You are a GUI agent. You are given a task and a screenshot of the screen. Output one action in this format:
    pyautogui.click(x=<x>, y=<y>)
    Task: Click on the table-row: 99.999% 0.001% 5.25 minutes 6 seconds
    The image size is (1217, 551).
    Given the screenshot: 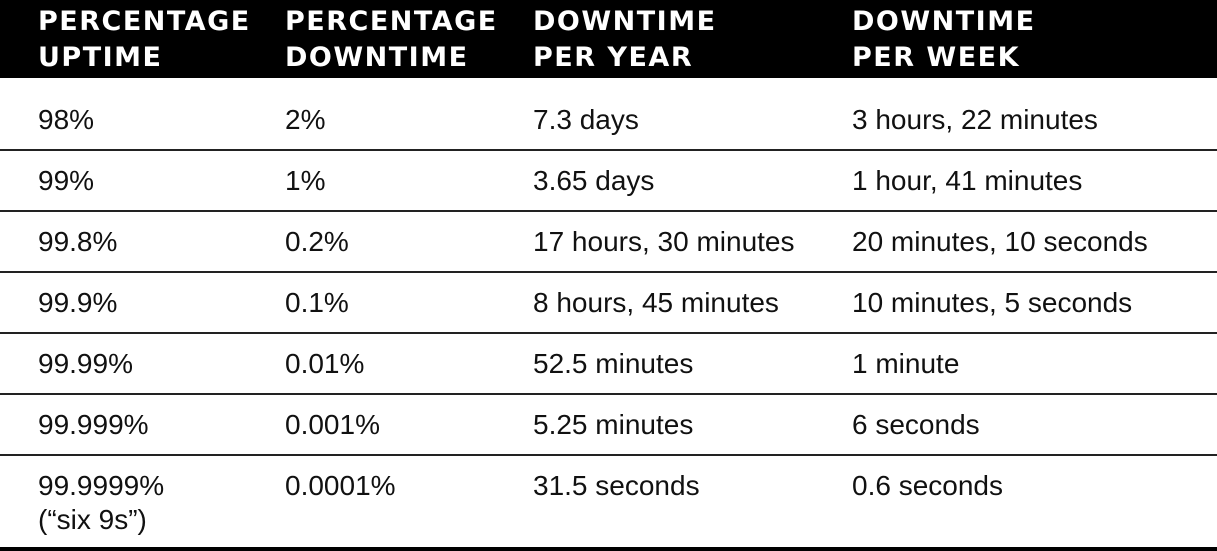 What is the action you would take?
    pyautogui.click(x=608, y=425)
    